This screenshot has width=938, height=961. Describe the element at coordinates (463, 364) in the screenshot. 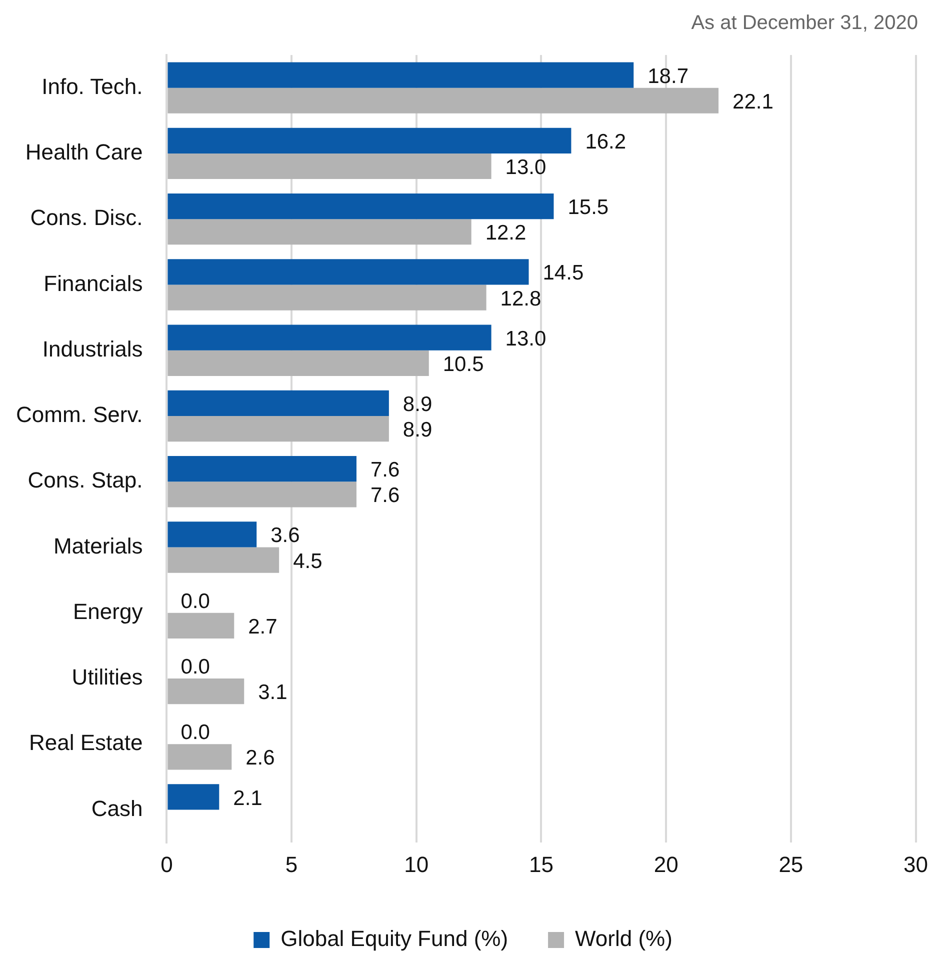

I see `data-label: 10.5` at that location.